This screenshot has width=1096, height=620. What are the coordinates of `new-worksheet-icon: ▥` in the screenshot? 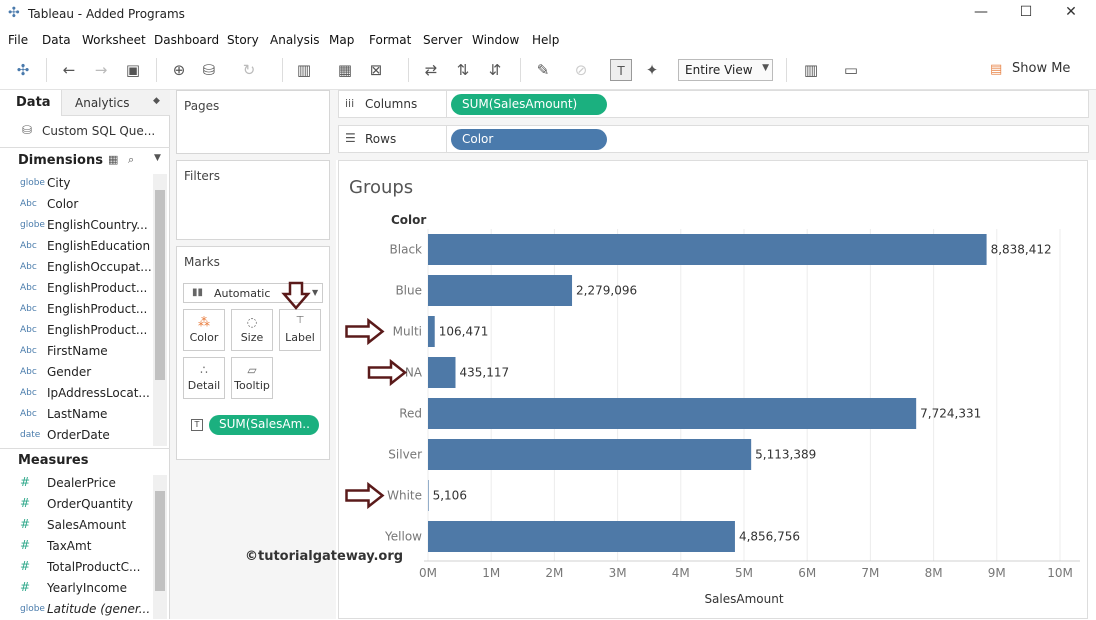 It's located at (304, 70).